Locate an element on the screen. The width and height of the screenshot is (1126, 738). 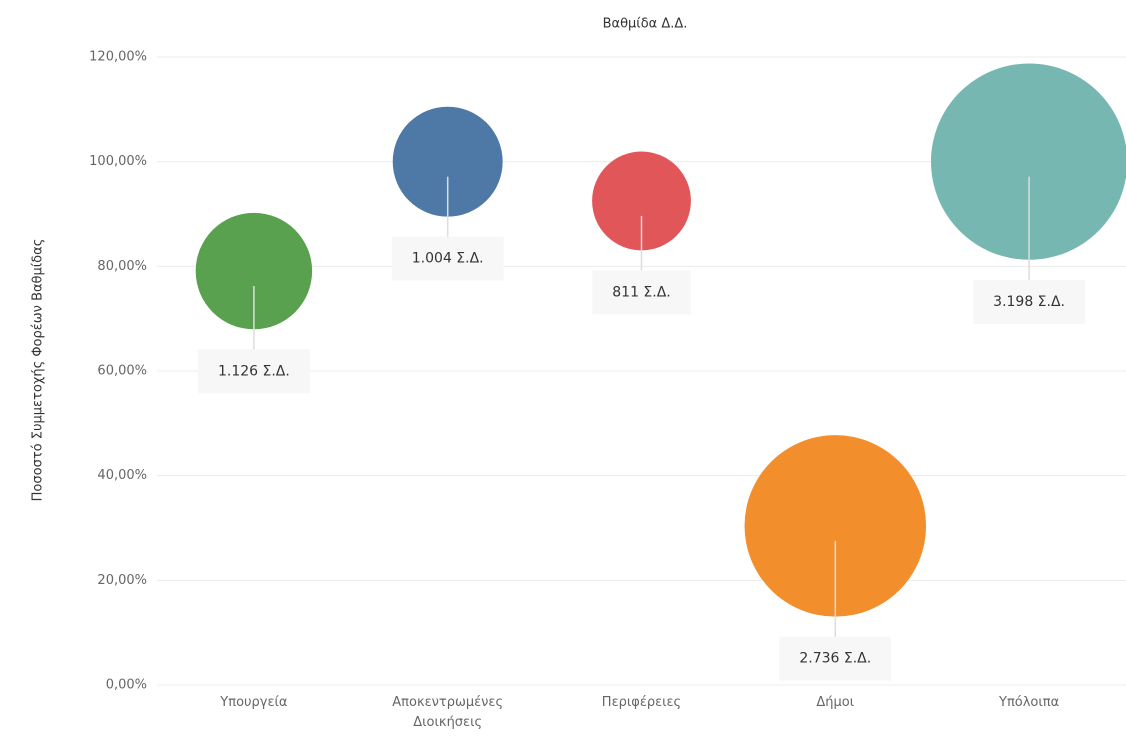
y-tick-label: 120,00% is located at coordinates (118, 57).